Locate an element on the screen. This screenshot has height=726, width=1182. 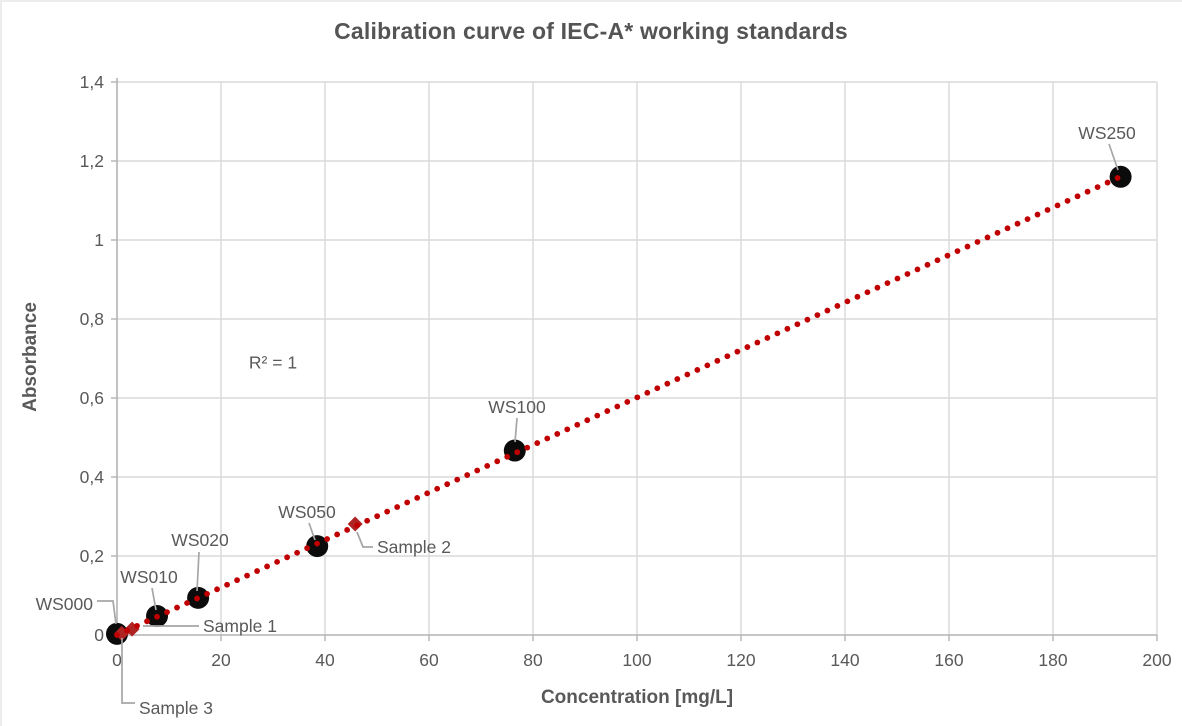
y-tick-label: 0,2 is located at coordinates (92, 556).